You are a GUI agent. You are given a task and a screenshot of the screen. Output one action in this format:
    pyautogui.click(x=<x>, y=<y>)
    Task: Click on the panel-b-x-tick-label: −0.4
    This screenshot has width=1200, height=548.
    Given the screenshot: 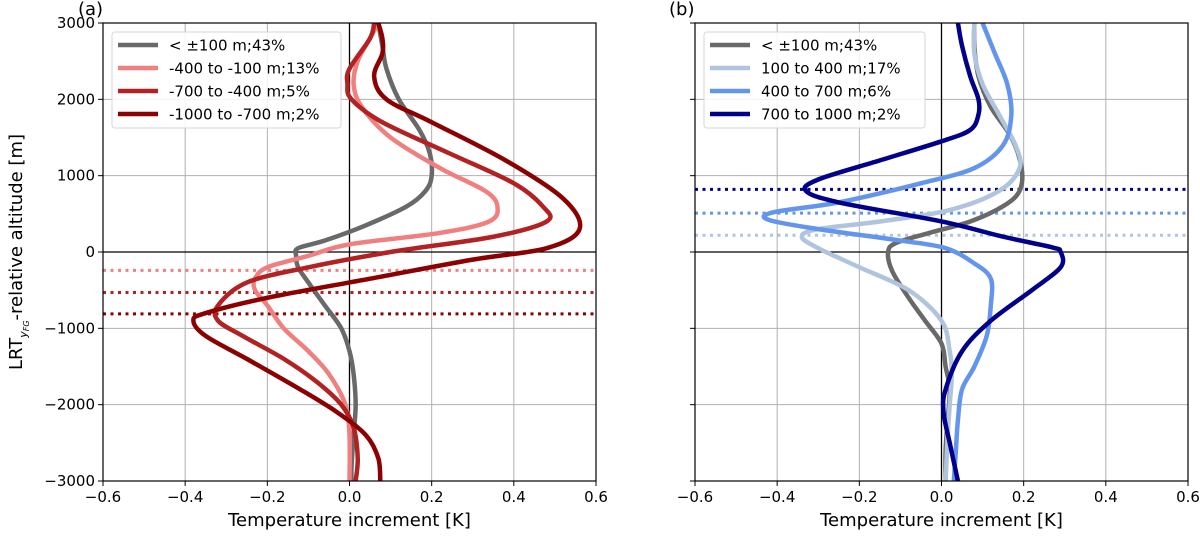 What is the action you would take?
    pyautogui.click(x=777, y=497)
    